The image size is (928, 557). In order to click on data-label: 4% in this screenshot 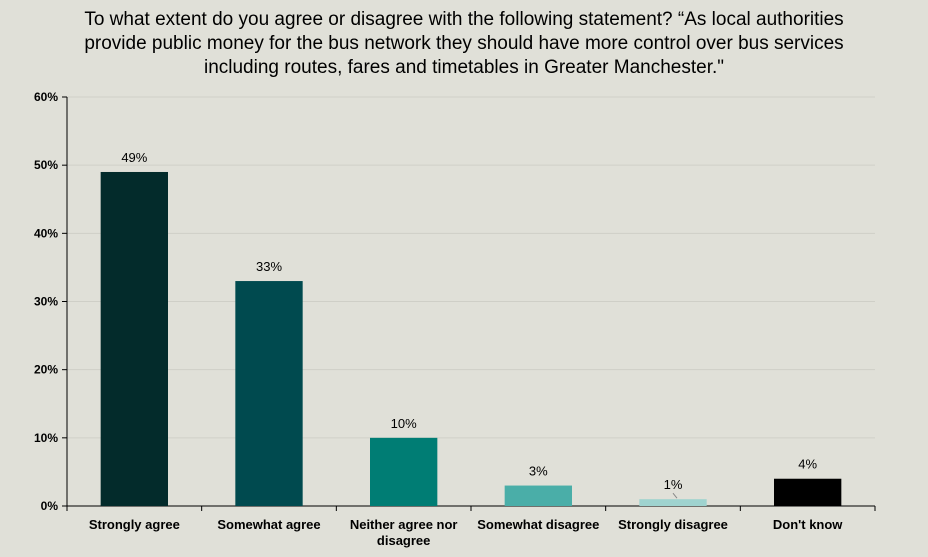, I will do `click(807, 464)`.